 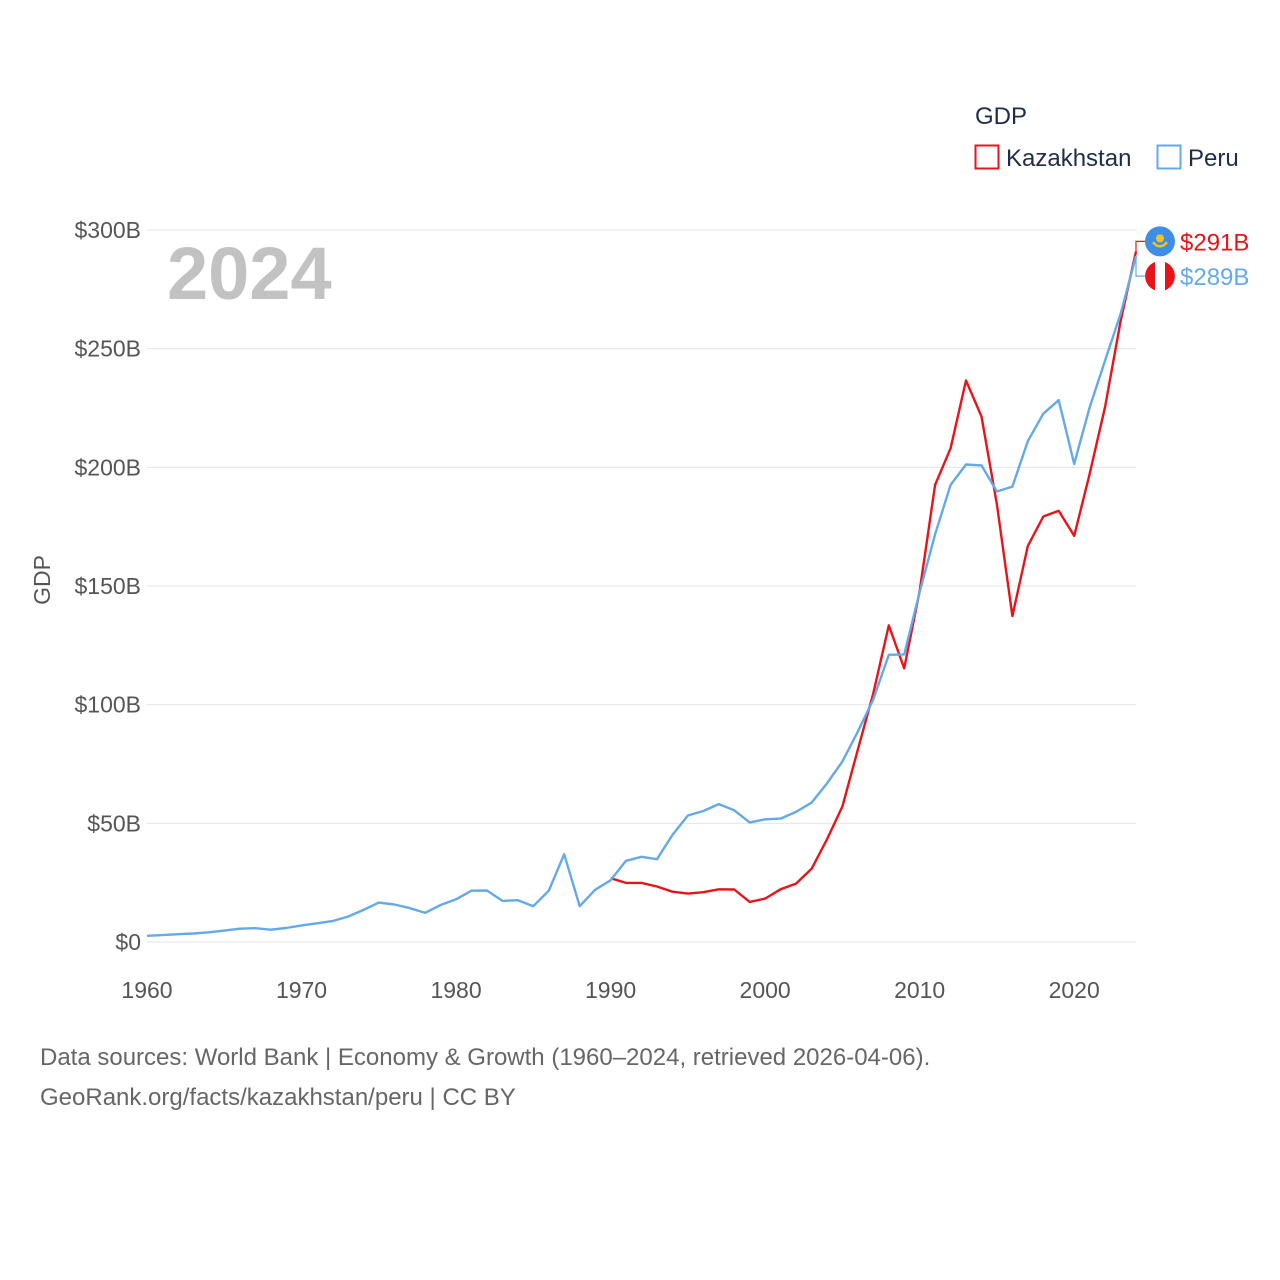 What do you see at coordinates (1068, 158) in the screenshot?
I see `legend-label-kazakhstan: Kazakhstan` at bounding box center [1068, 158].